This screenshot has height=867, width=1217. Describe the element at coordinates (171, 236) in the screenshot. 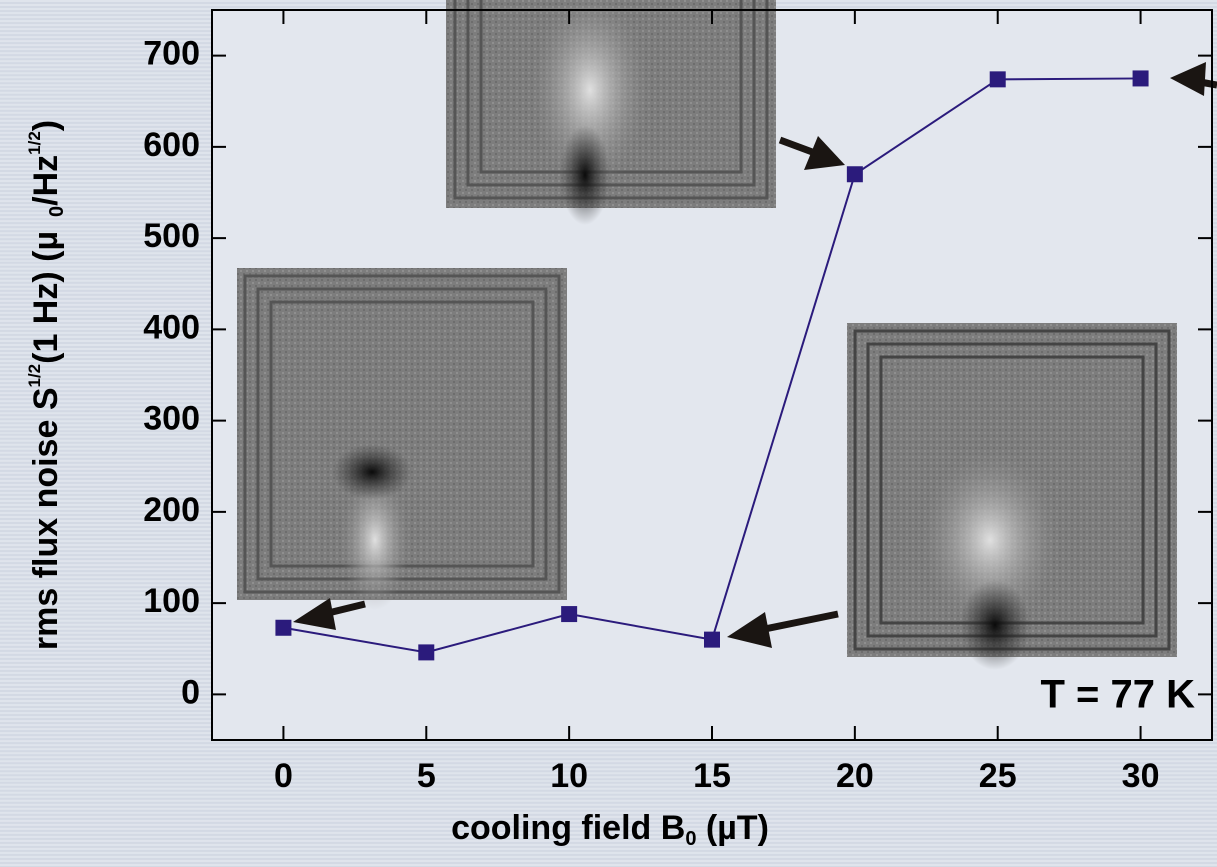

I see `y-tick-label: 500` at that location.